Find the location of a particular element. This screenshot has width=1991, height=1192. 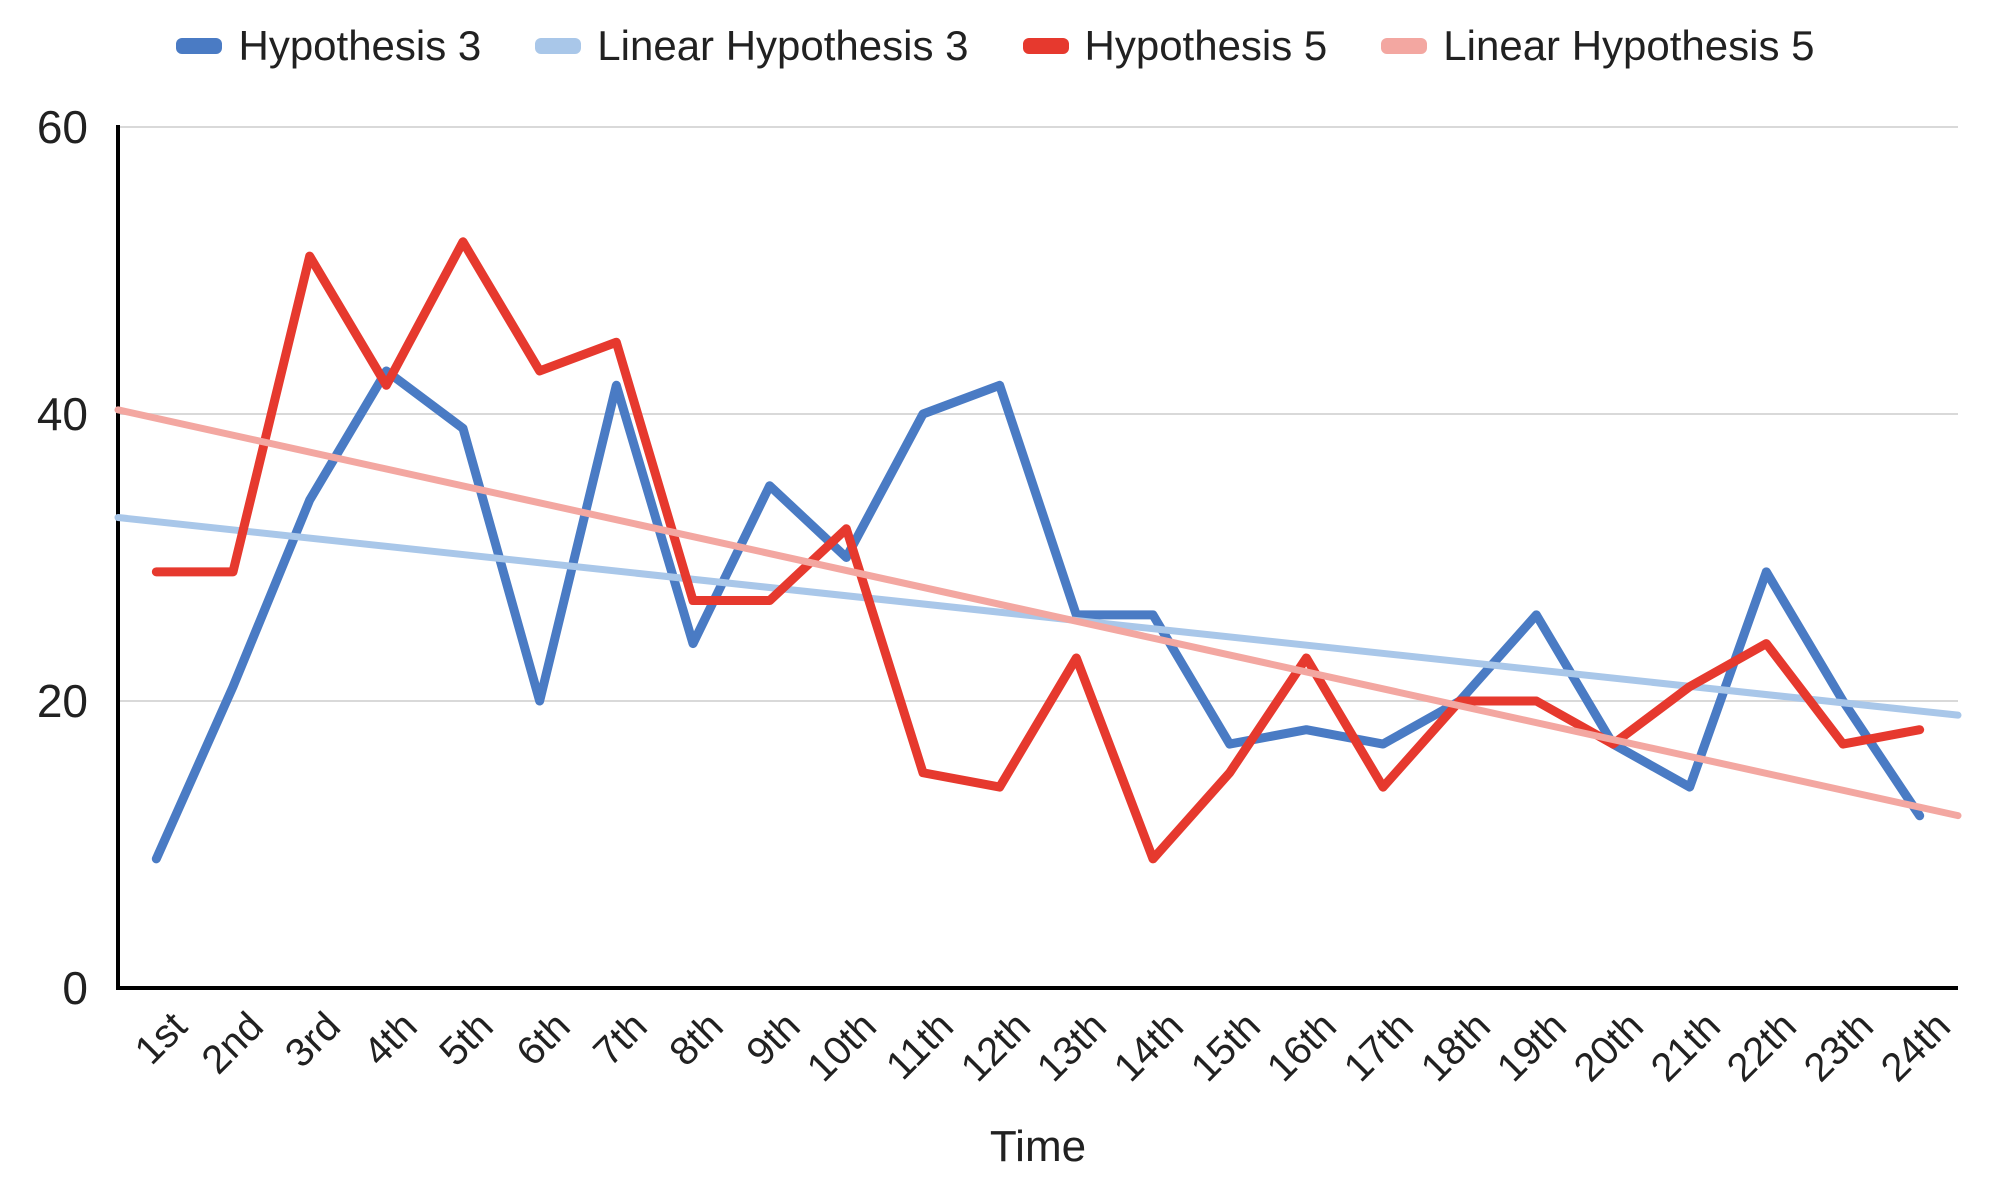

y-axis-tick-label-0: 0 is located at coordinates (75, 988).